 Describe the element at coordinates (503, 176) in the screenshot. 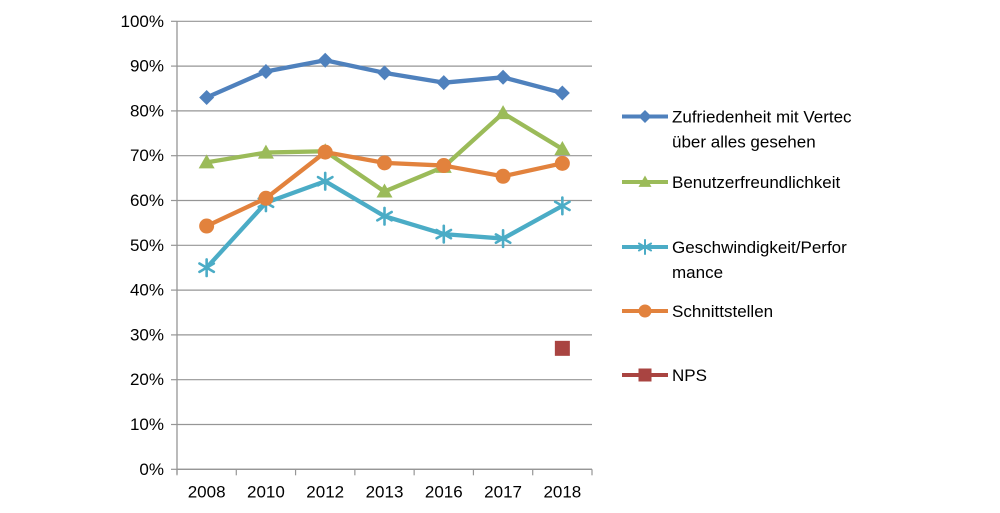

I see `data-point-schnittstellen-2017` at that location.